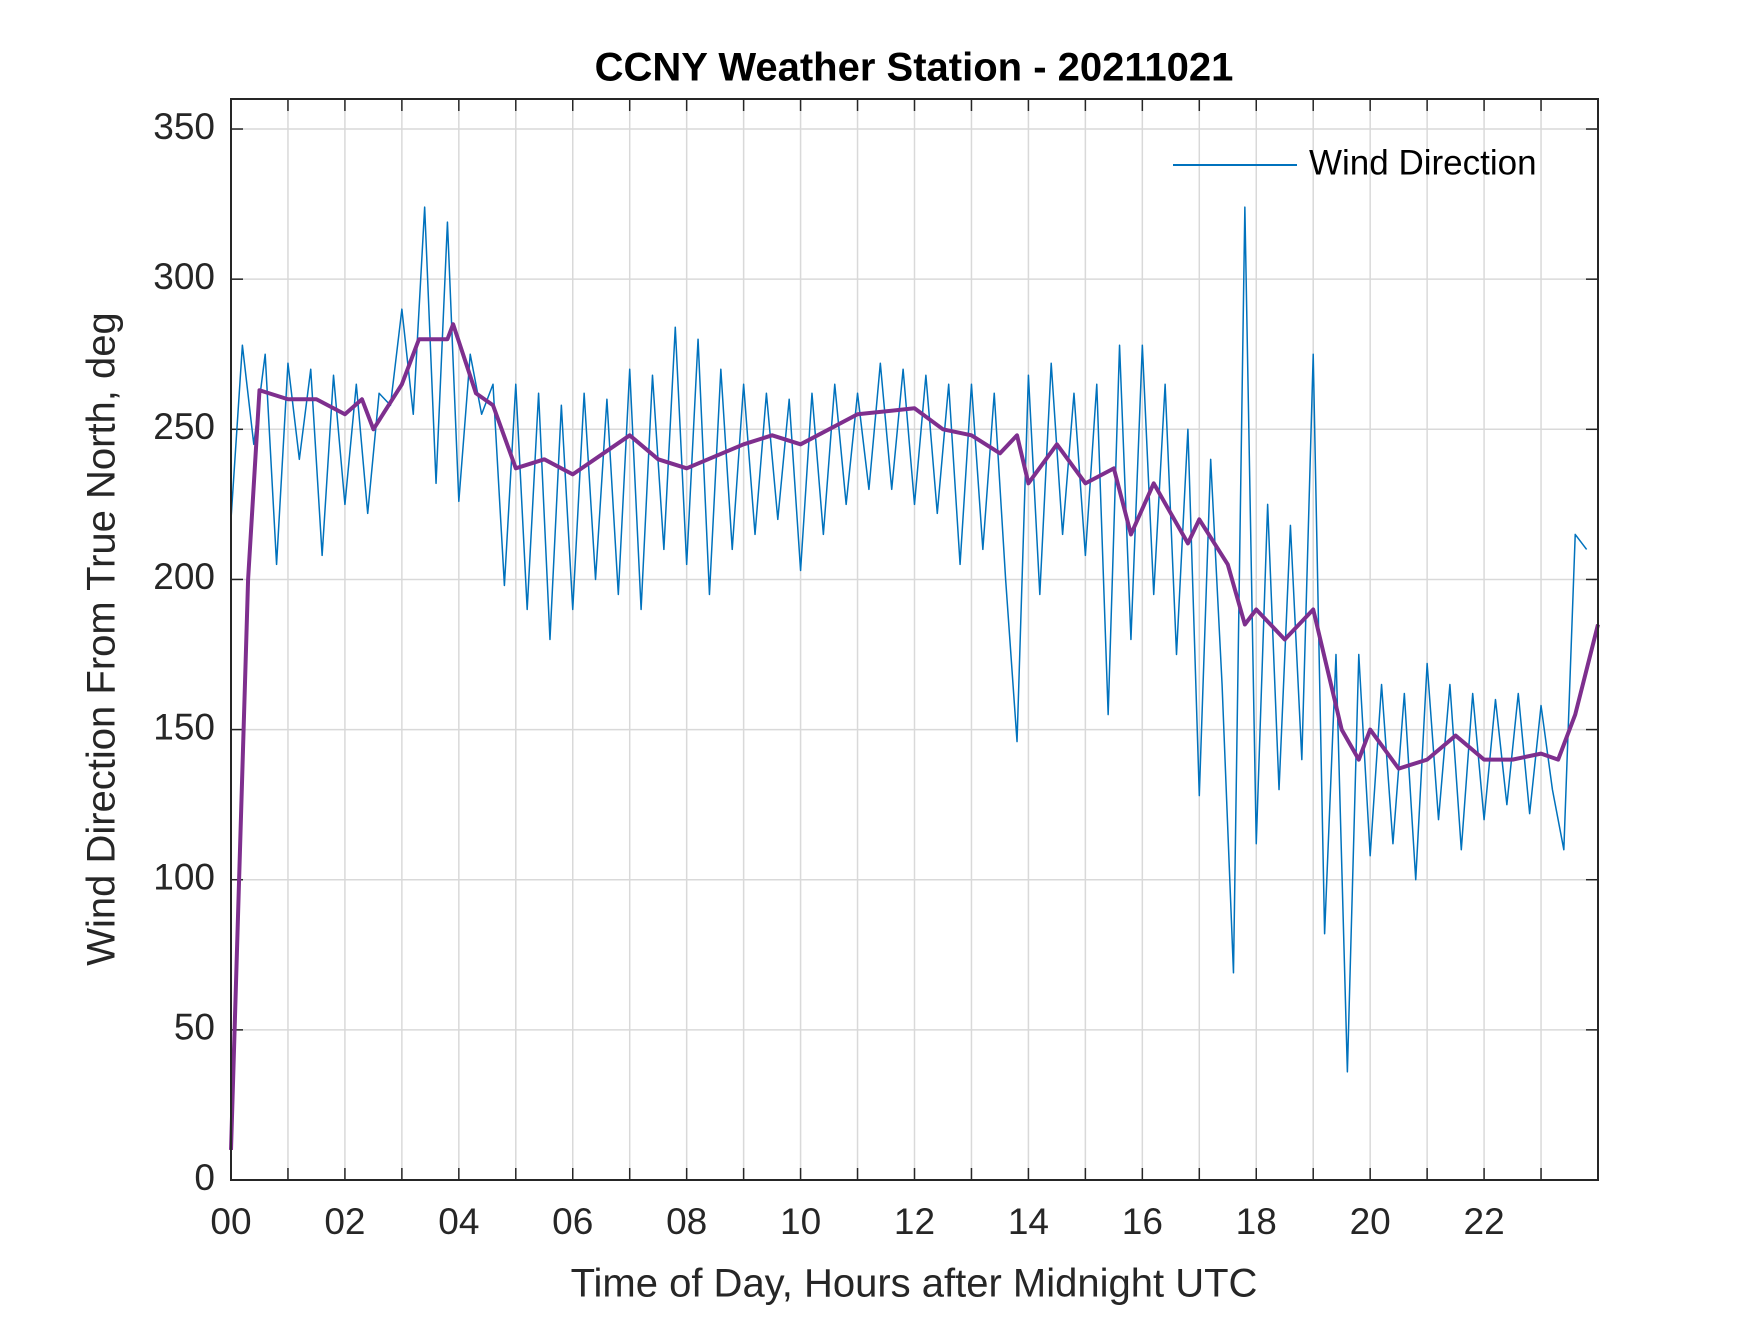 Image resolution: width=1750 pixels, height=1318 pixels. I want to click on x-tick-label: 00, so click(230, 1221).